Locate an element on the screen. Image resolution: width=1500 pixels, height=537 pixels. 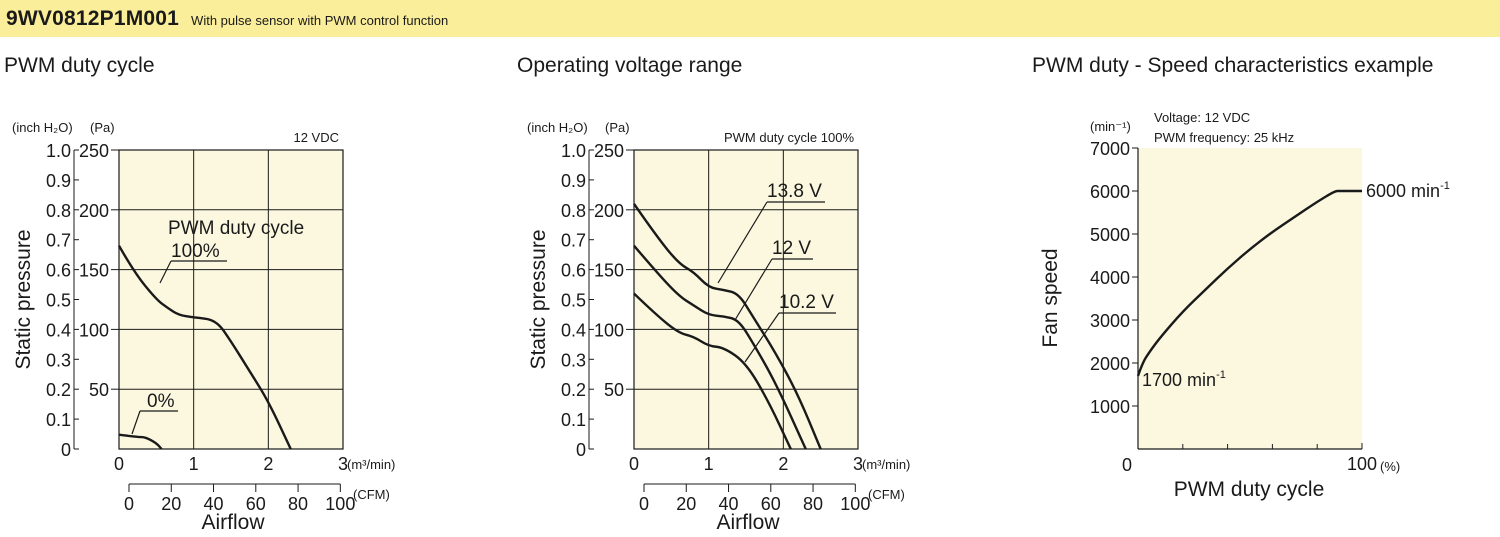
c3-annotation-high: 6000 min-1 is located at coordinates (1408, 190).